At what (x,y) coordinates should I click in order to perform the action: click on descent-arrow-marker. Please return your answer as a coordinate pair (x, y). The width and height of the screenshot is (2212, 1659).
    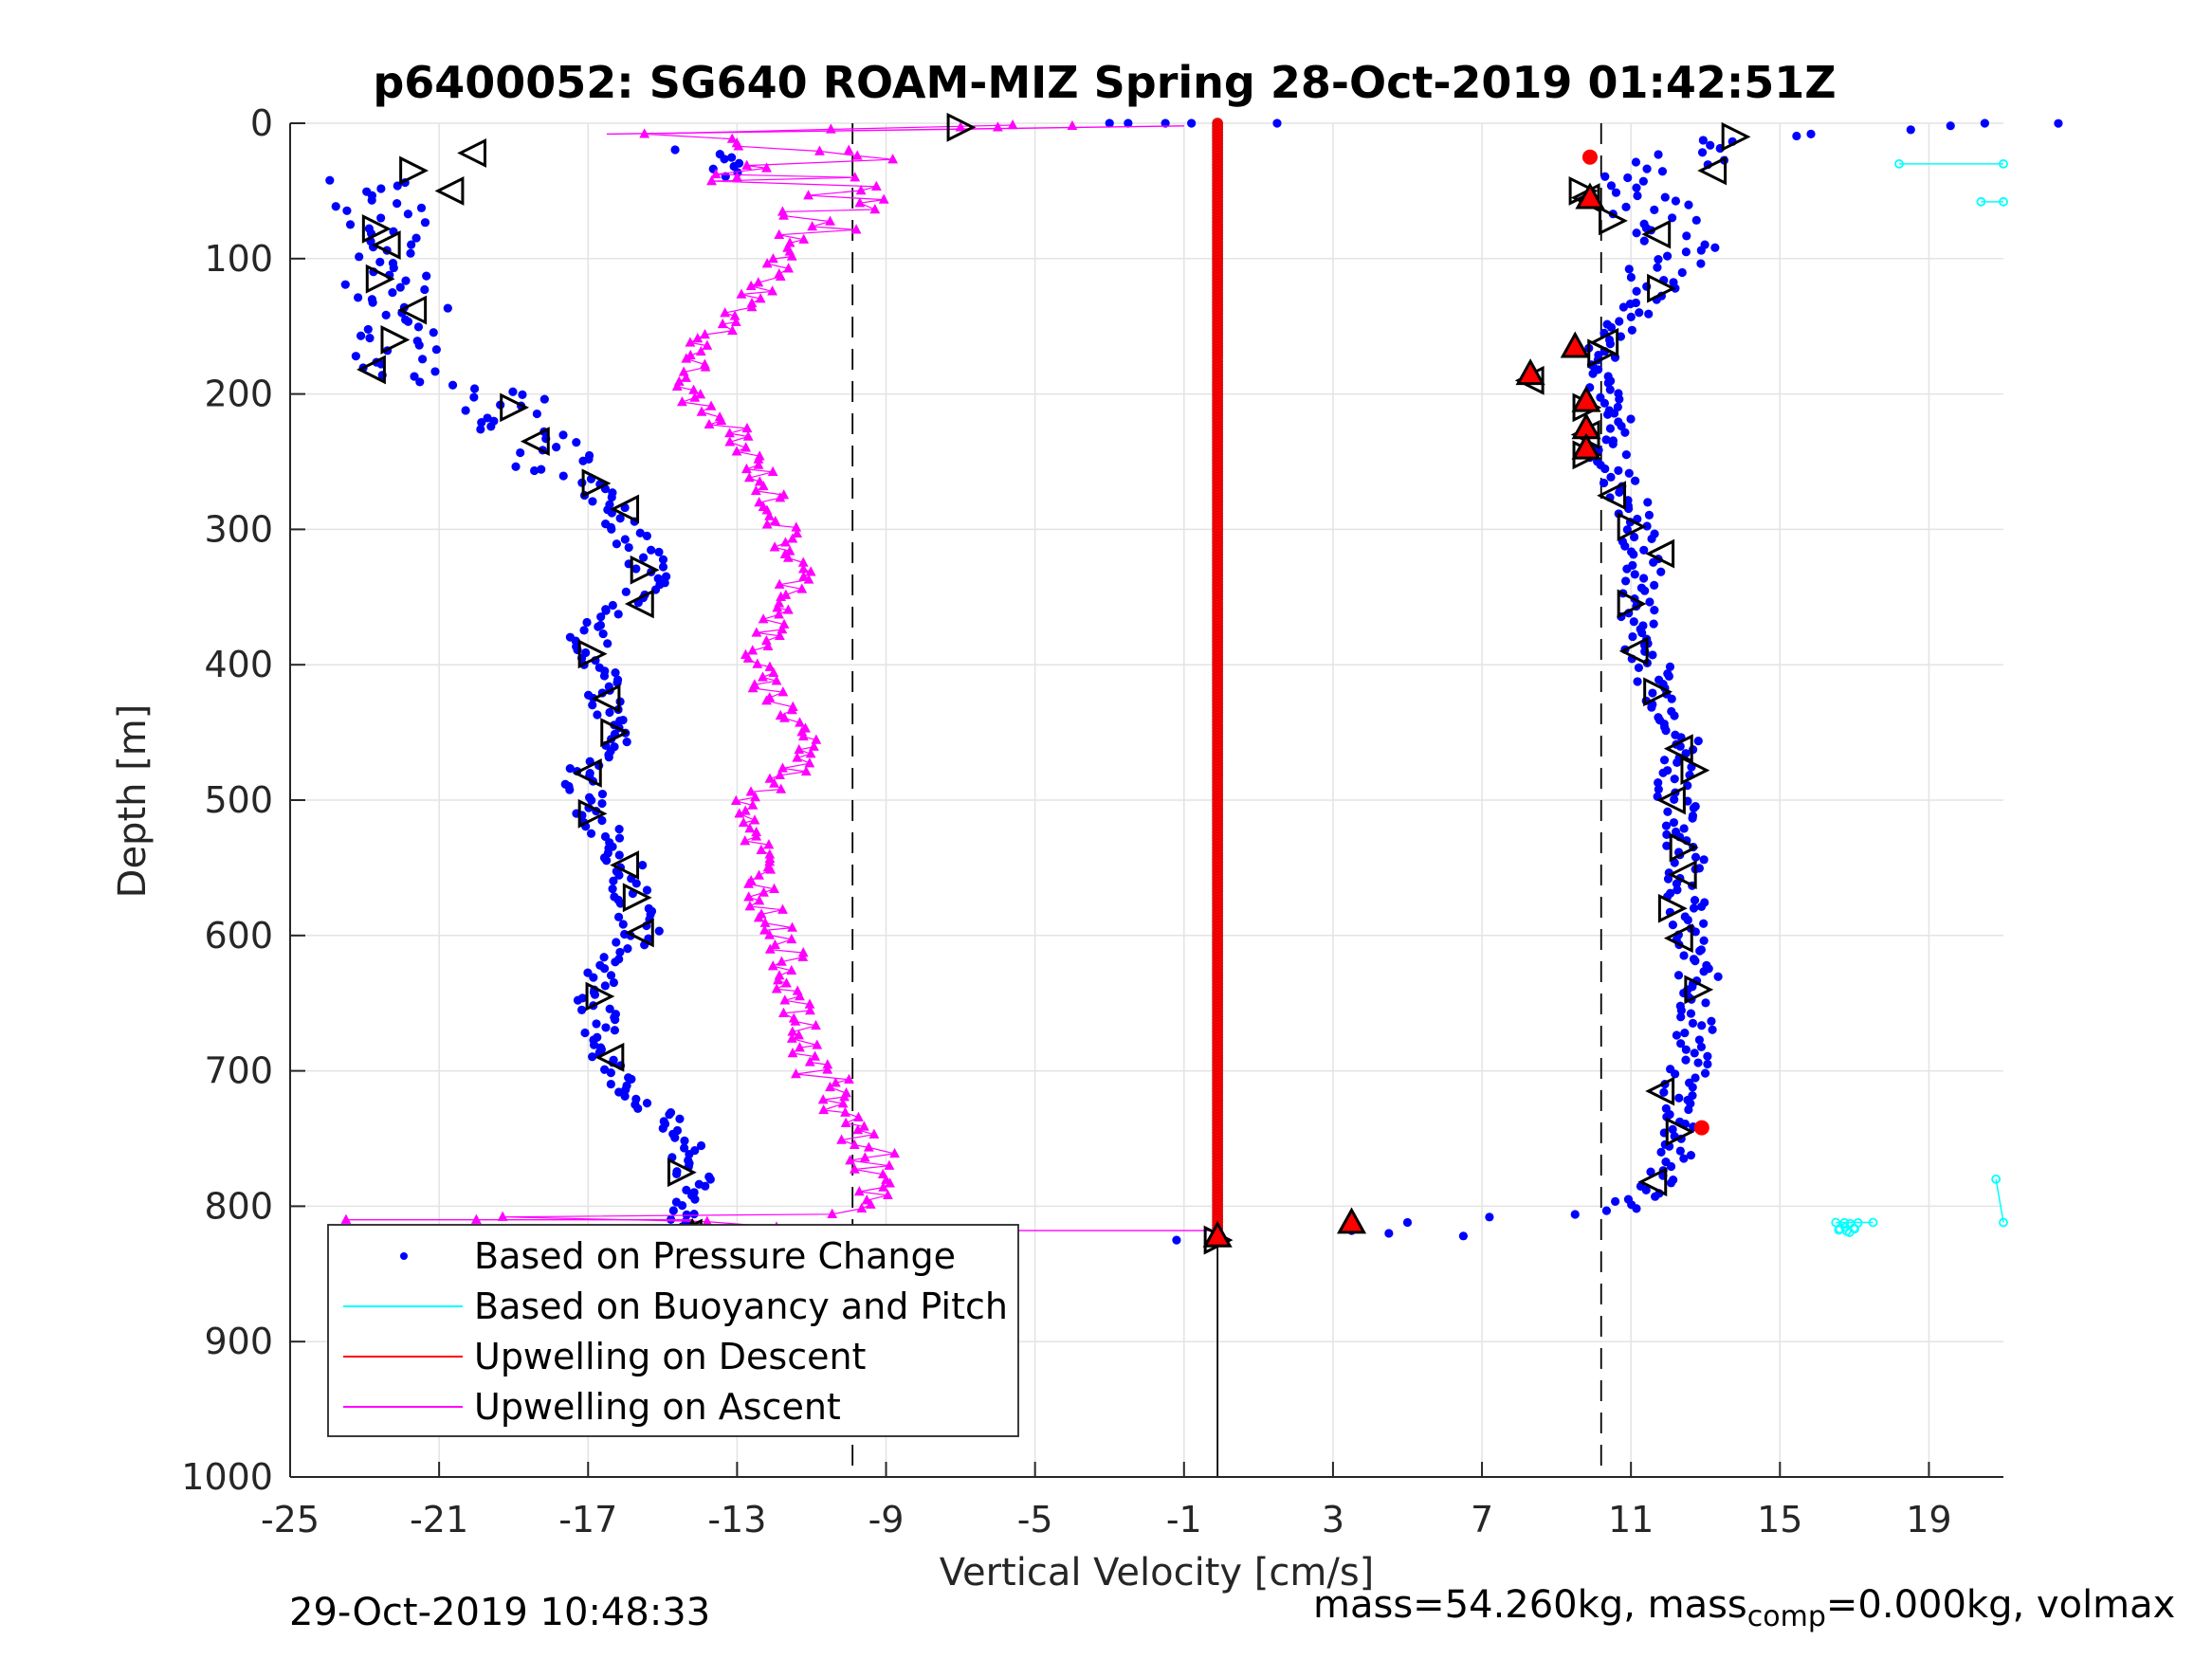
    Looking at the image, I should click on (1682, 874).